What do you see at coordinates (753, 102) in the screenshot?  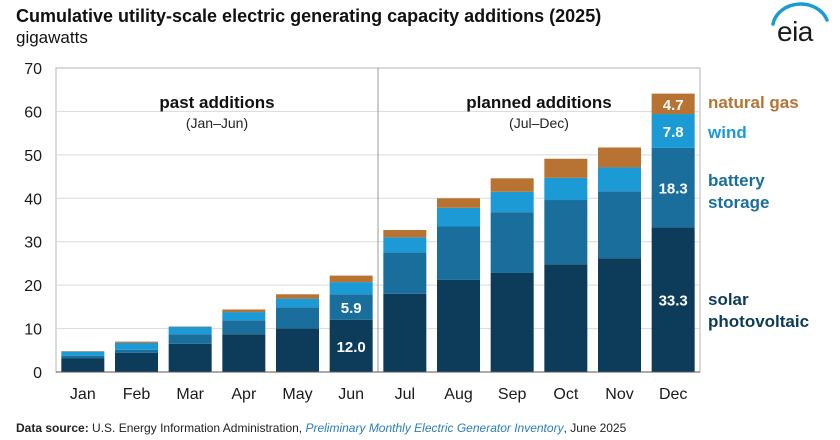 I see `legend-label-gas: natural gas` at bounding box center [753, 102].